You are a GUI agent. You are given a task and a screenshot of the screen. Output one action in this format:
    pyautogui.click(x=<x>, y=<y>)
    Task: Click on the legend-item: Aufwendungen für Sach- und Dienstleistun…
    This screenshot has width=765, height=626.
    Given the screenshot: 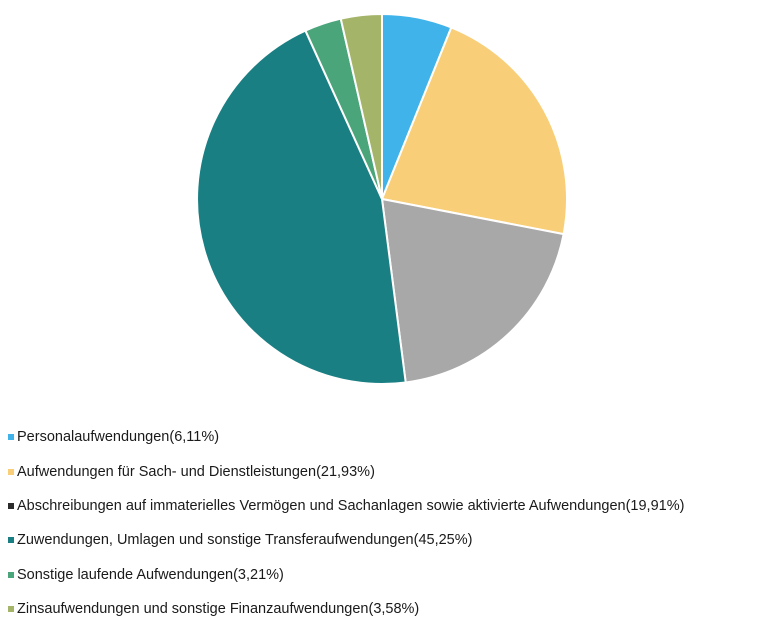 What is the action you would take?
    pyautogui.click(x=386, y=471)
    